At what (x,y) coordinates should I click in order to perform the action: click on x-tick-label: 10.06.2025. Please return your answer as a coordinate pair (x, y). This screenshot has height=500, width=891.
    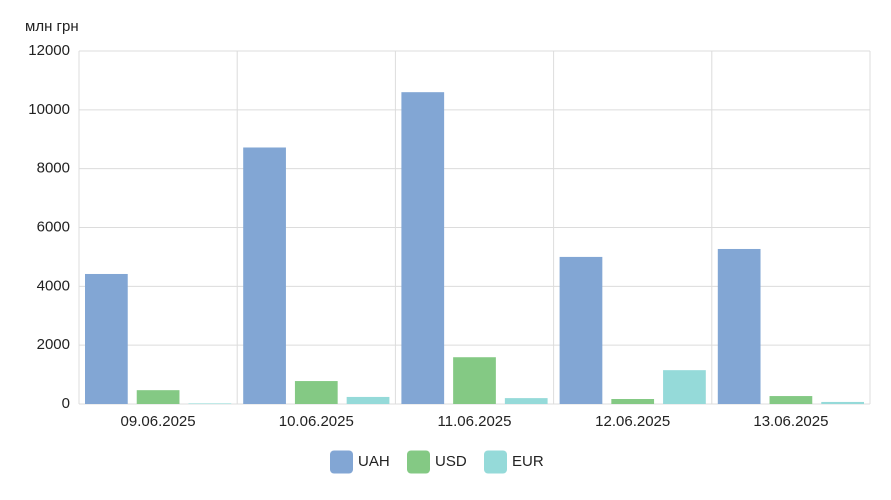
    Looking at the image, I should click on (316, 421).